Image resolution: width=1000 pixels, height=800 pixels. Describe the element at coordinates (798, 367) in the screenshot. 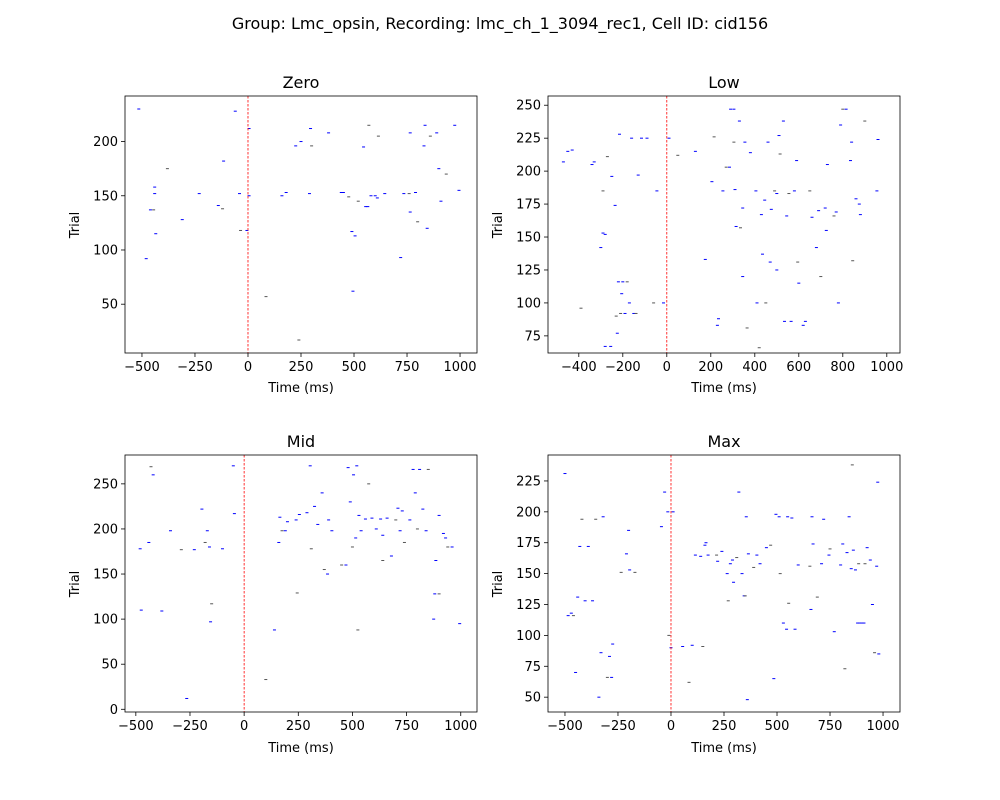

I see `x-tick-label: 600` at that location.